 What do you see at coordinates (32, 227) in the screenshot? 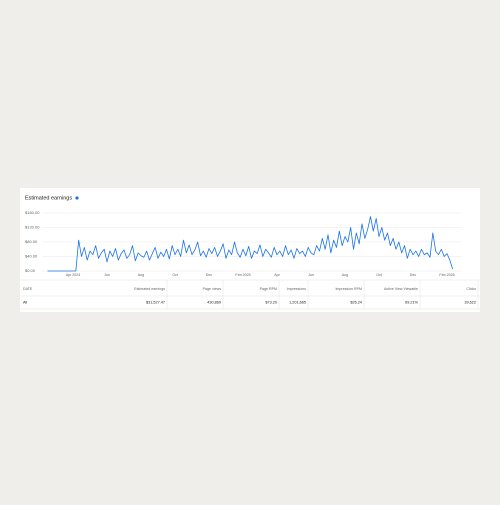
I see `y-tick-label: $120.00` at bounding box center [32, 227].